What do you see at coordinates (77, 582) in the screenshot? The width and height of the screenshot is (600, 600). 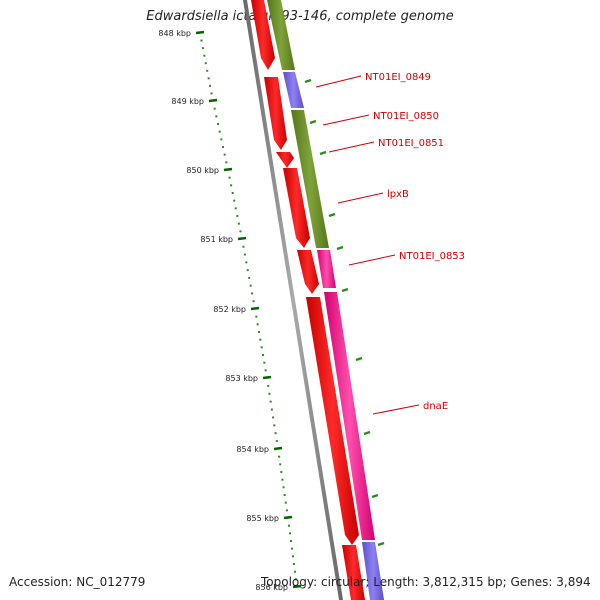 I see `accession-text: Accession: NC_012779` at bounding box center [77, 582].